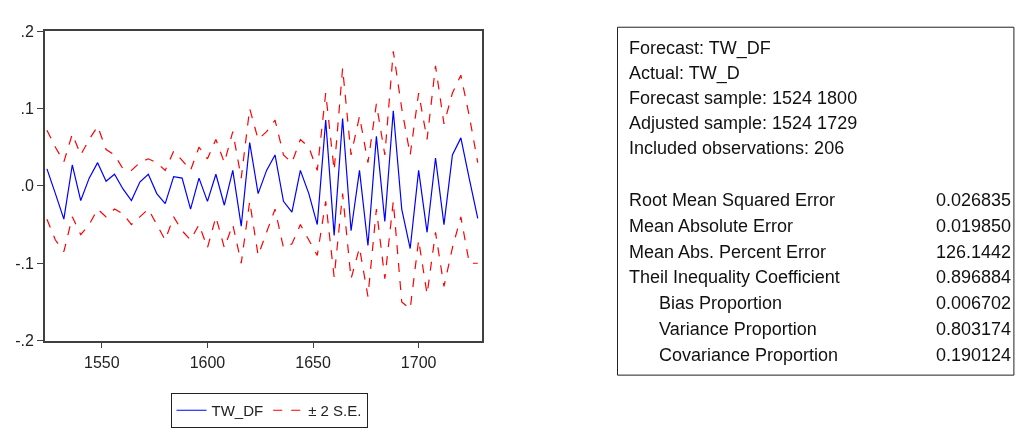  Describe the element at coordinates (721, 303) in the screenshot. I see `category-label: Bias Proportion` at that location.